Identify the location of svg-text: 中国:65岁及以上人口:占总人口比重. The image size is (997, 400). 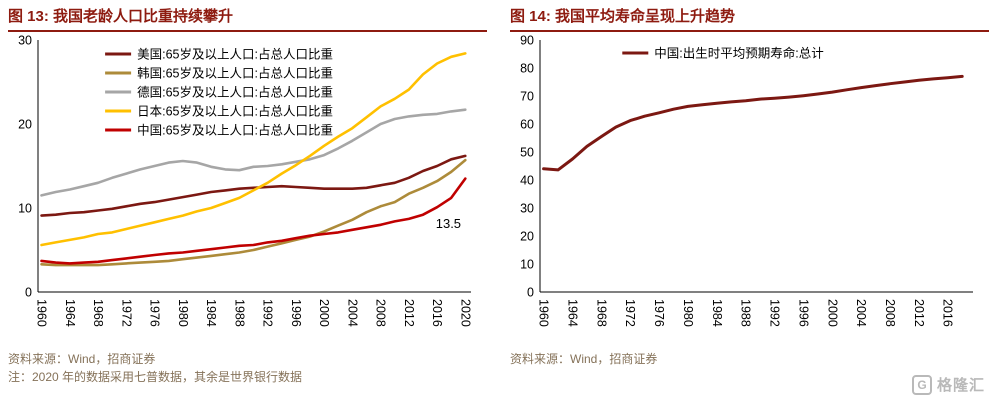
(235, 129).